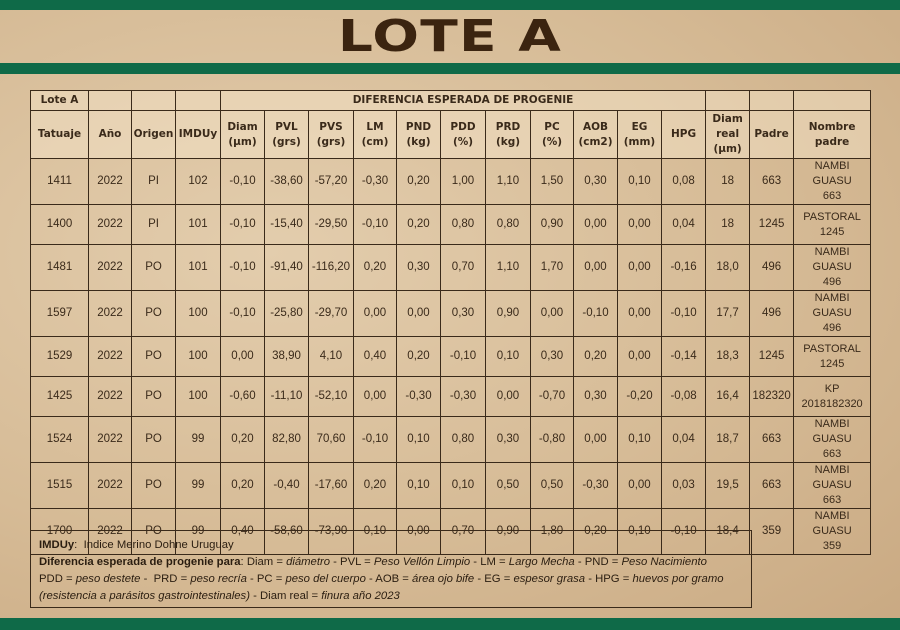 Image resolution: width=900 pixels, height=630 pixels. What do you see at coordinates (639, 134) in the screenshot?
I see `column-header: EG (mm)` at bounding box center [639, 134].